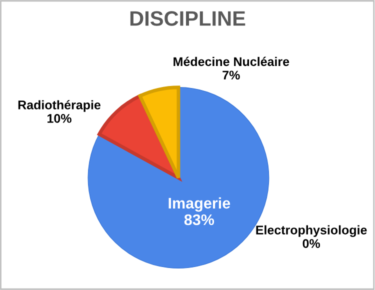 The width and height of the screenshot is (375, 290). What do you see at coordinates (231, 75) in the screenshot?
I see `data-label: 7%` at bounding box center [231, 75].